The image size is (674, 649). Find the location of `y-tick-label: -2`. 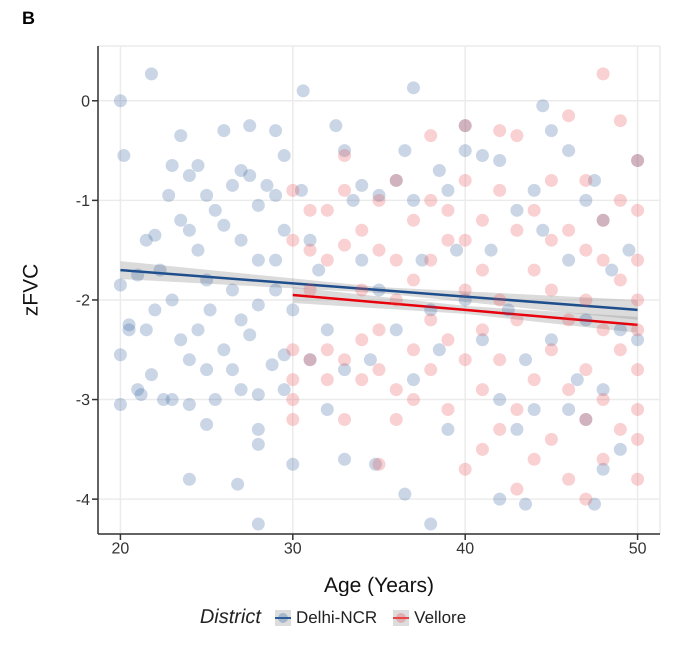

y-tick-label: -2 is located at coordinates (83, 301).